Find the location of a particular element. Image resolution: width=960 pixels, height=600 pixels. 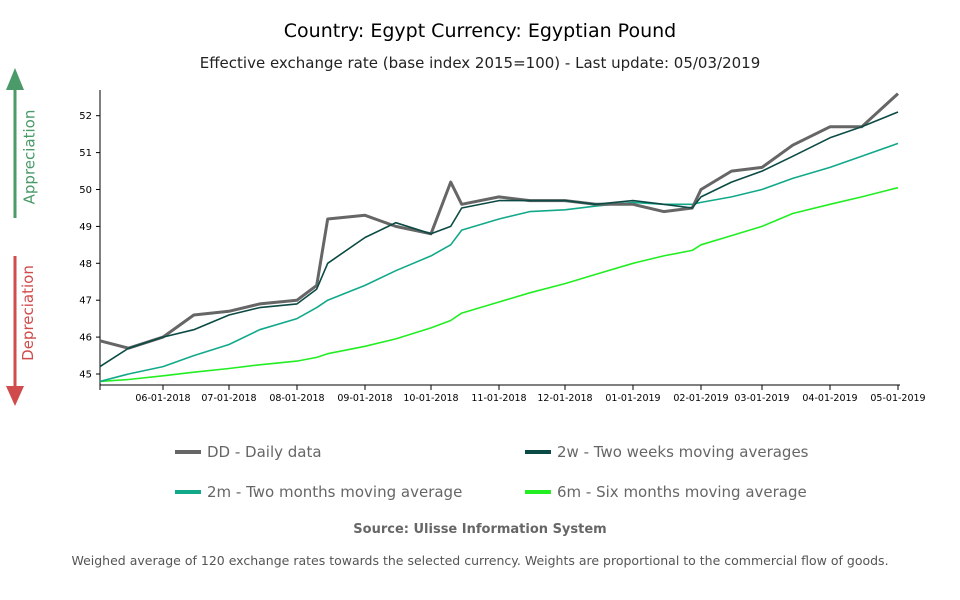

legend-label: 2w - Two weeks moving averages is located at coordinates (683, 452).